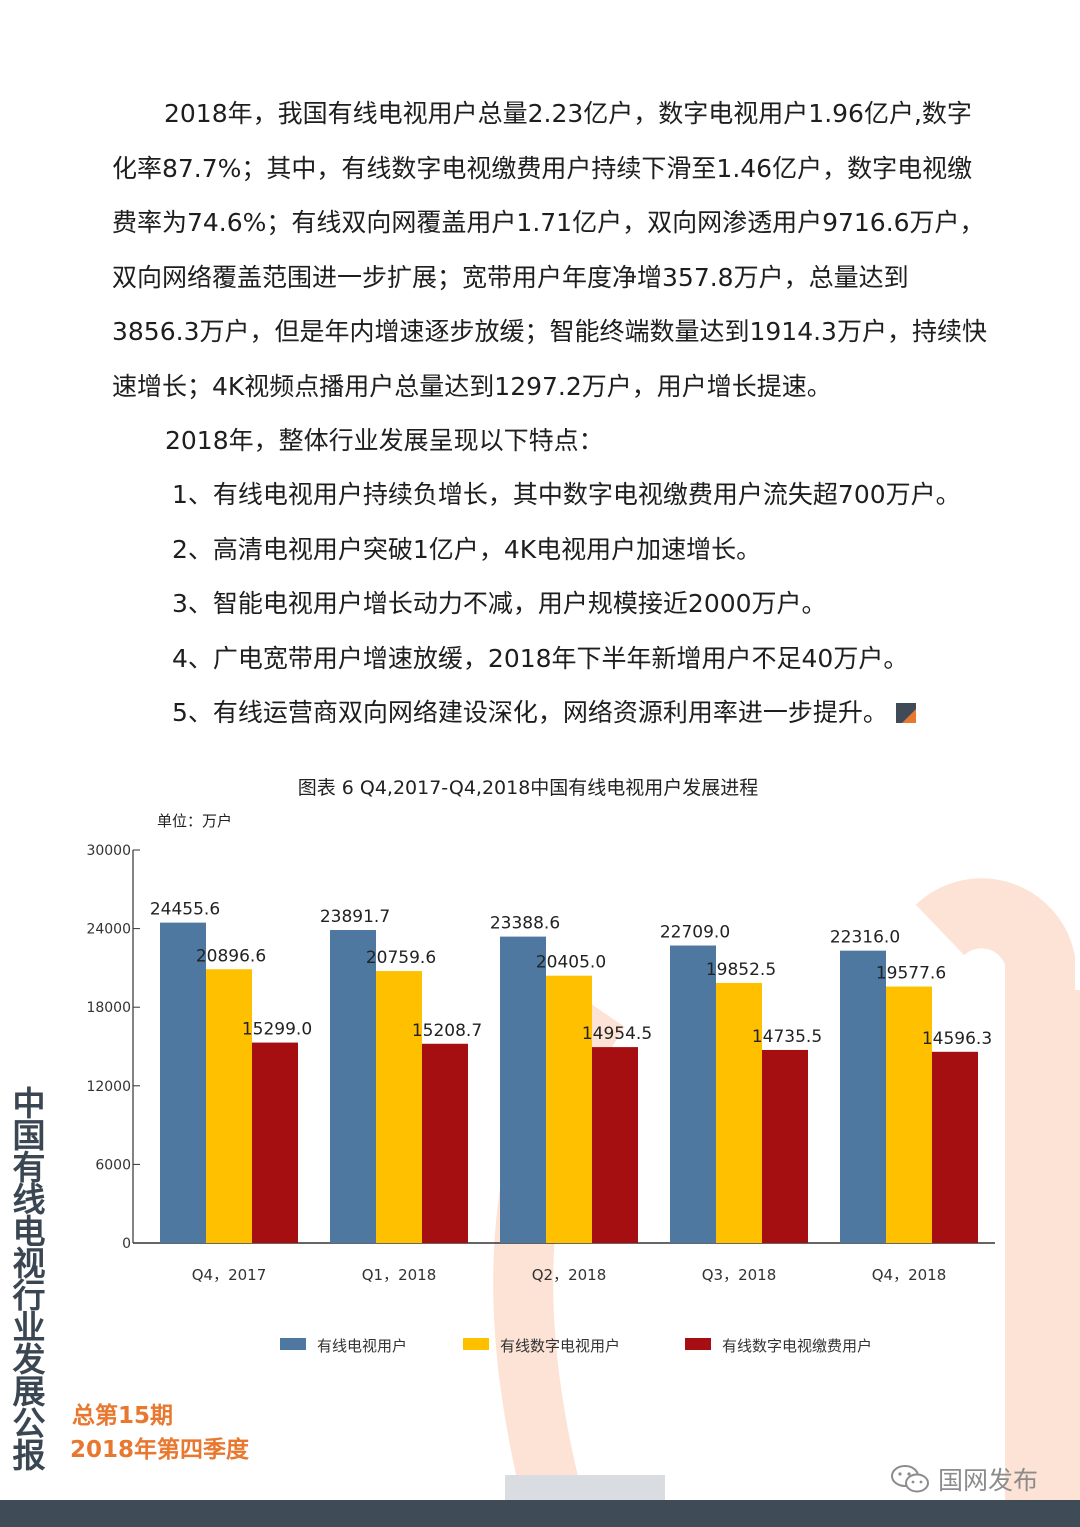 The width and height of the screenshot is (1080, 1527). Describe the element at coordinates (540, 1513) in the screenshot. I see `footer-bar` at that location.